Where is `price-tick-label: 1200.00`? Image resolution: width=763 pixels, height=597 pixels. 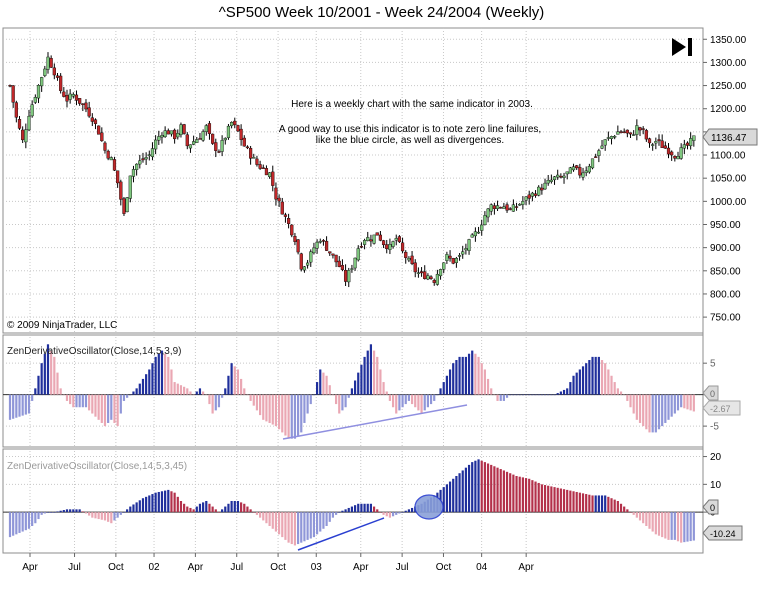 price-tick-label: 1200.00 is located at coordinates (728, 109).